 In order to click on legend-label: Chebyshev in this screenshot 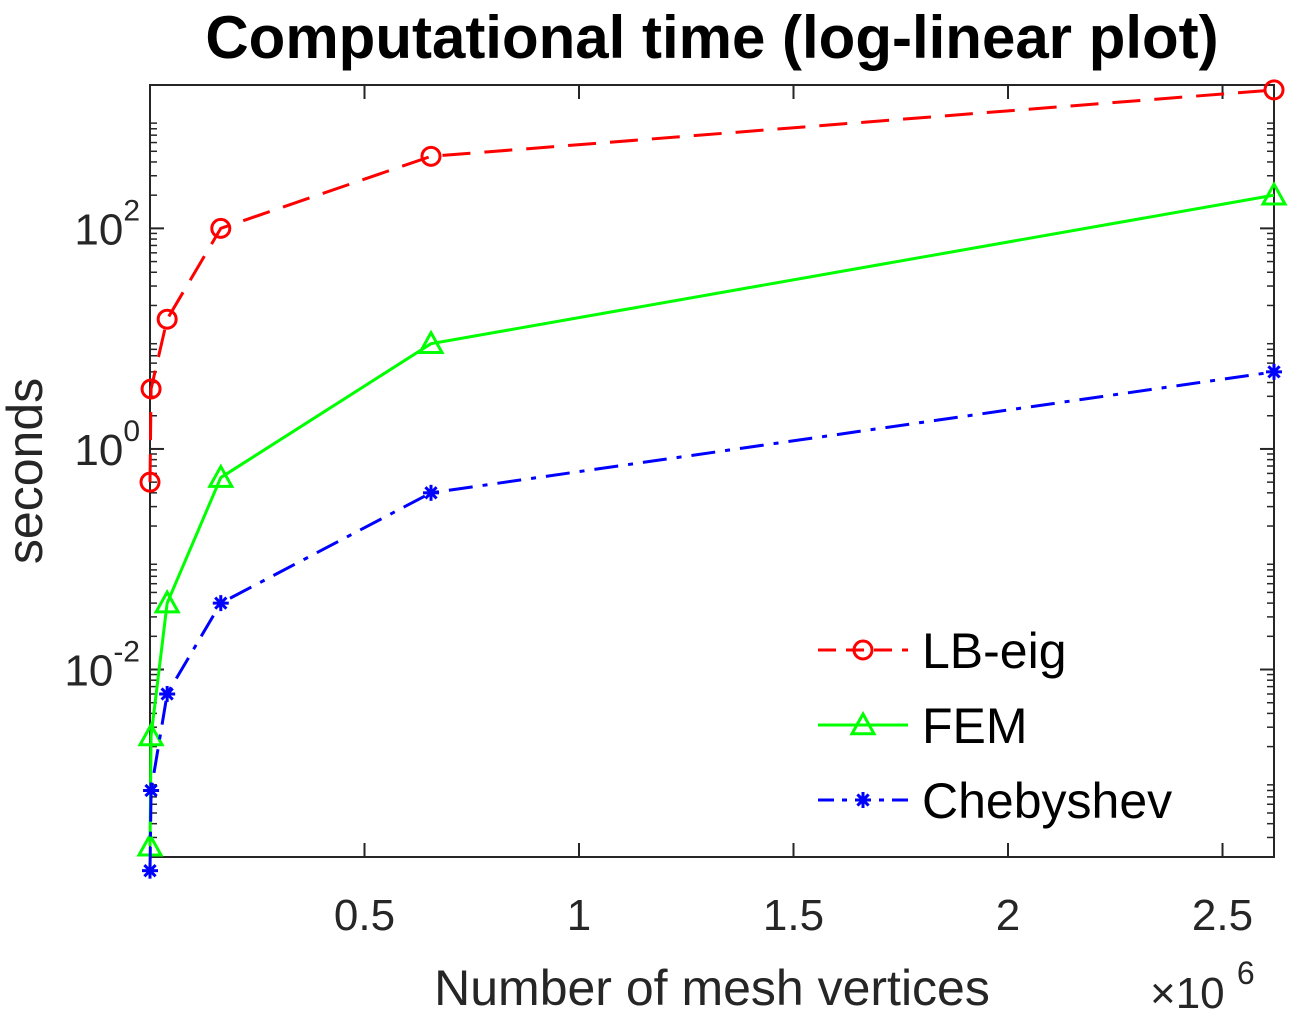, I will do `click(1047, 801)`.